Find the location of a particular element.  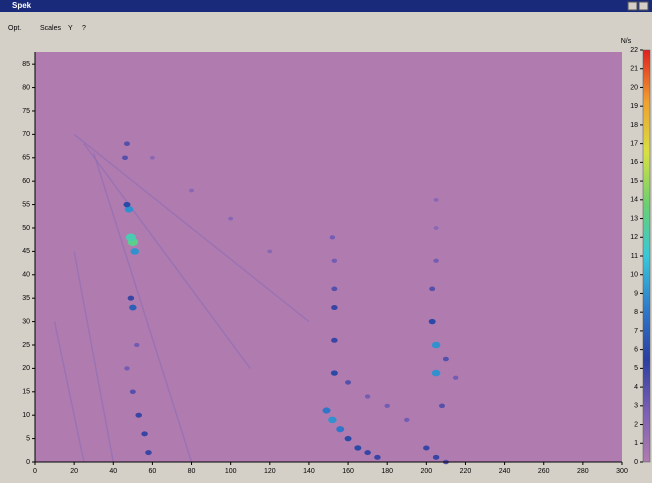

menu-item: ? is located at coordinates (84, 28).